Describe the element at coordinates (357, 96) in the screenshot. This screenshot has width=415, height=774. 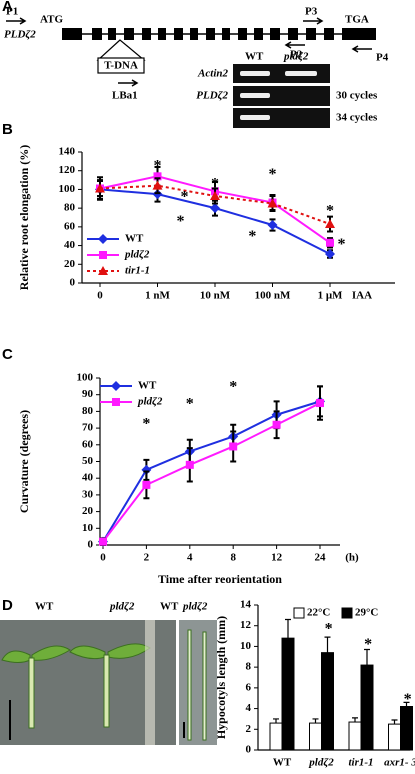
I see `gel-cycles: 30 cycles` at that location.